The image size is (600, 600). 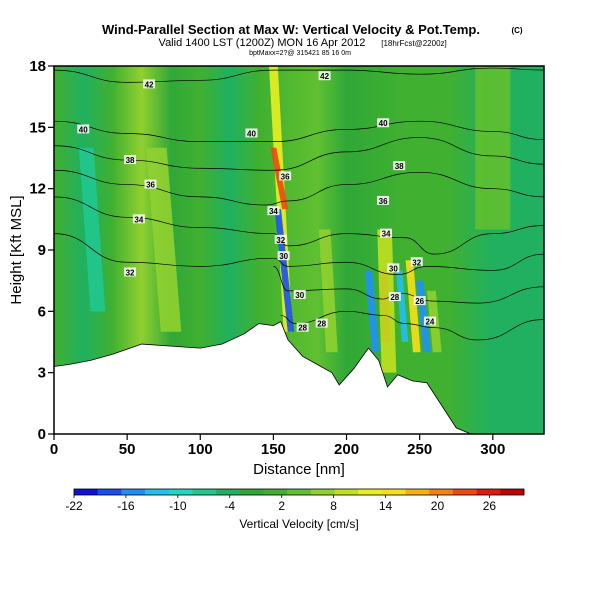 I want to click on colorbar-tick-label: 26, so click(x=490, y=506).